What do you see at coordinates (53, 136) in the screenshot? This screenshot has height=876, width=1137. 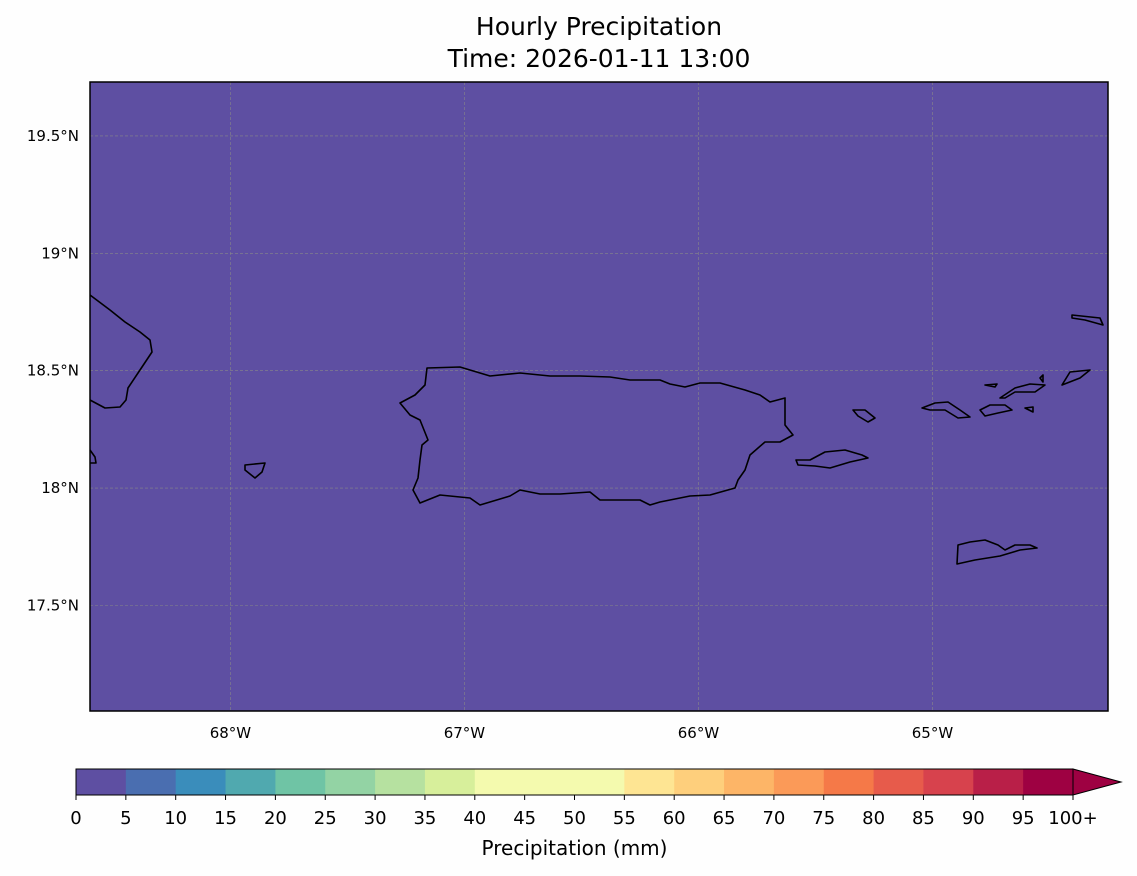 I see `y-tick-label: 19.5°N` at bounding box center [53, 136].